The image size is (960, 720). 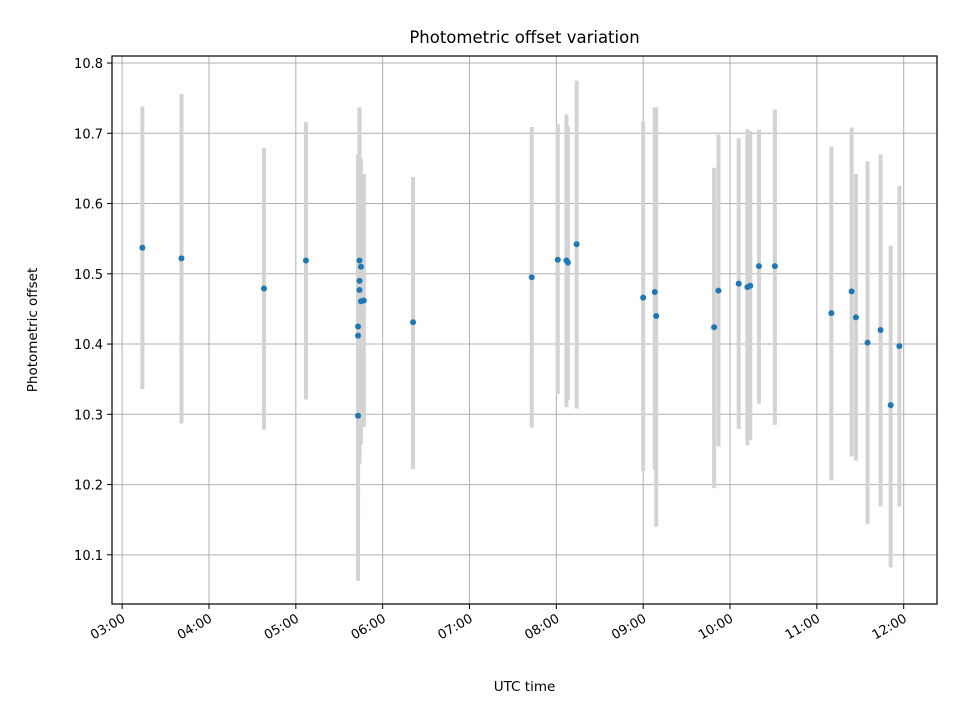 I want to click on y-tick-label: 10.5, so click(x=88, y=275).